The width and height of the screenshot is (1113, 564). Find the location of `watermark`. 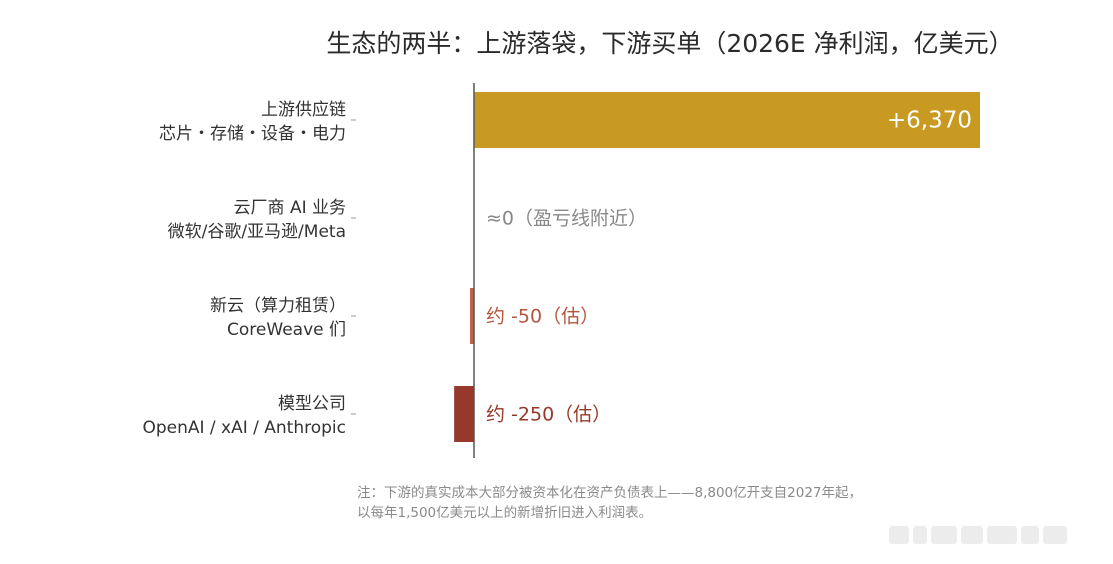

watermark is located at coordinates (994, 535).